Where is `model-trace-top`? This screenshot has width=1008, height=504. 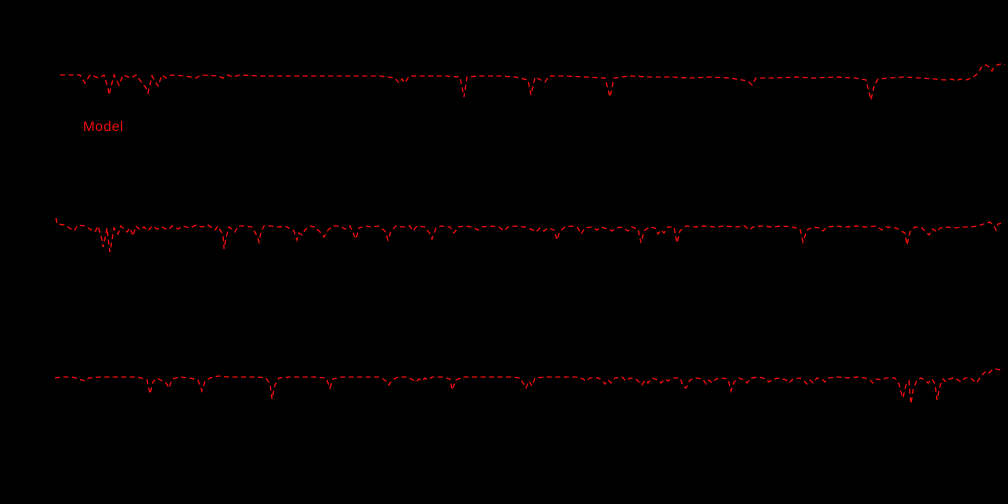 model-trace-top is located at coordinates (533, 82).